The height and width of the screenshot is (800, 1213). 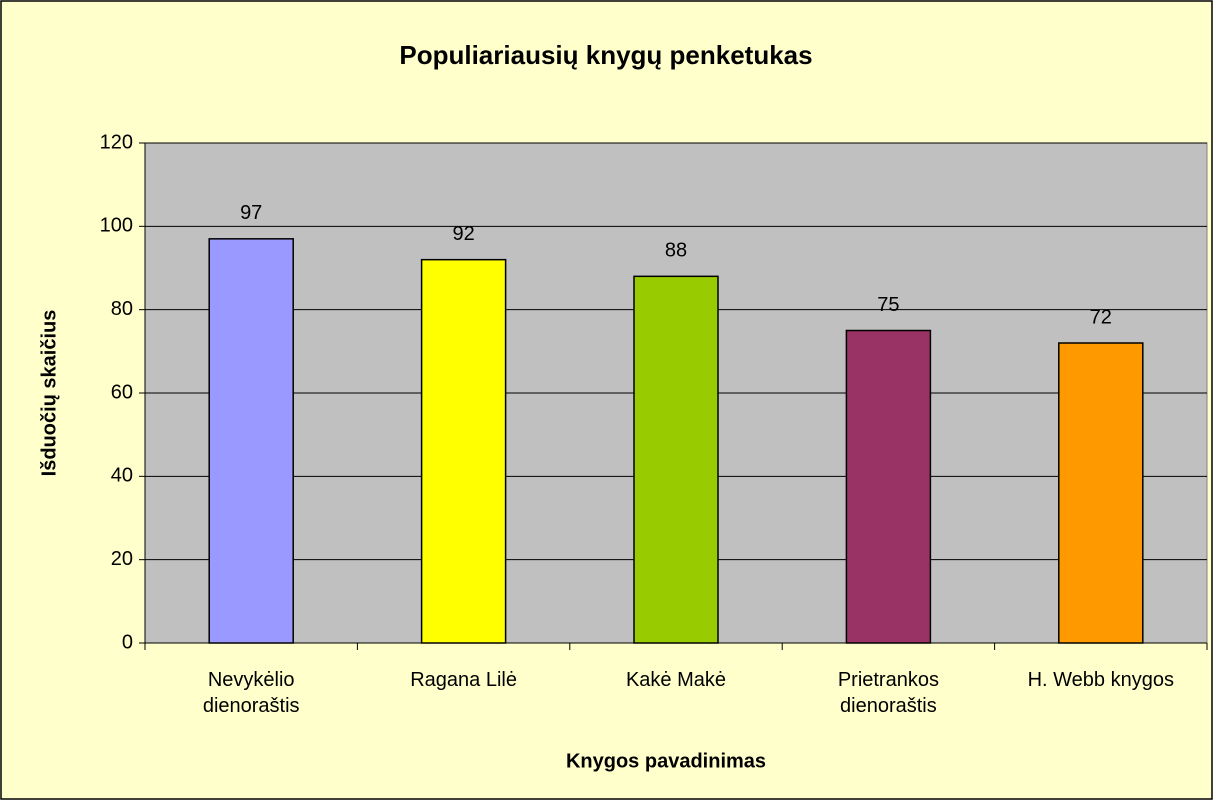 What do you see at coordinates (1100, 680) in the screenshot?
I see `x-tick-label: H. Webb knygos` at bounding box center [1100, 680].